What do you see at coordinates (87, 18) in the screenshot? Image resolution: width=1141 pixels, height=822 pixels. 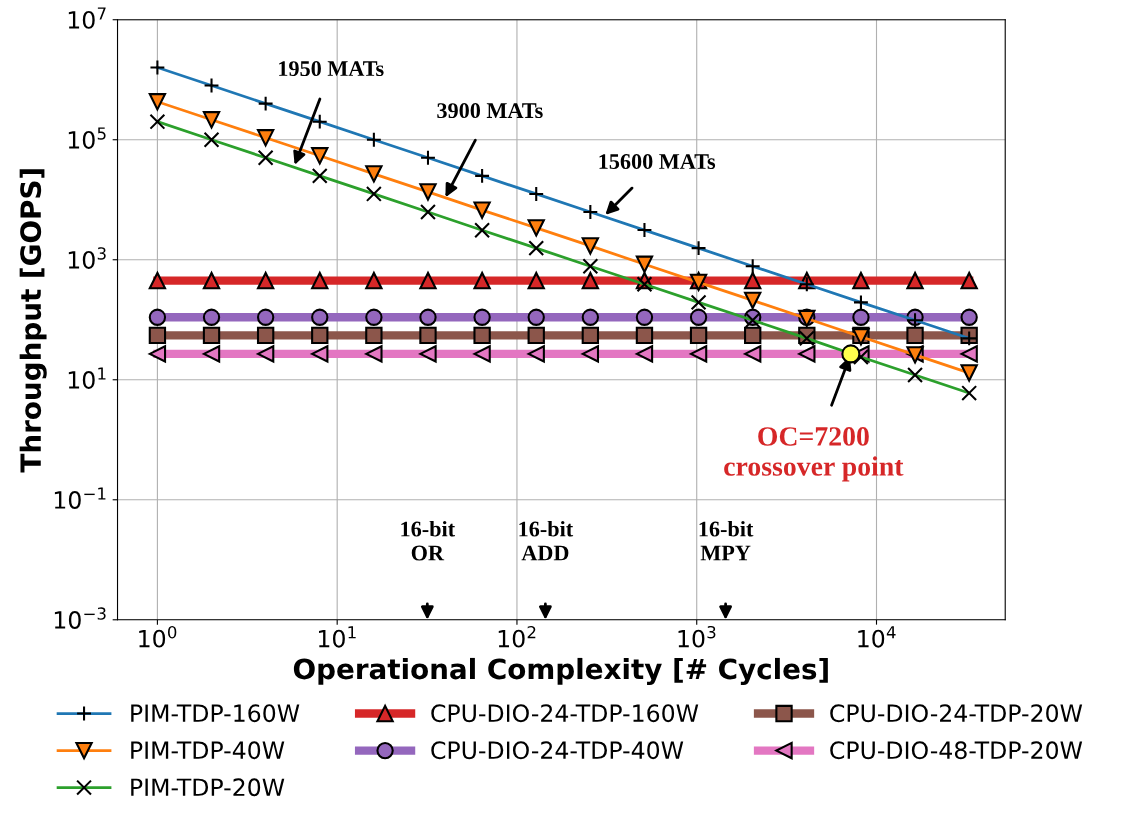 I see `y-tick-label: 10$^{7}$` at bounding box center [87, 18].